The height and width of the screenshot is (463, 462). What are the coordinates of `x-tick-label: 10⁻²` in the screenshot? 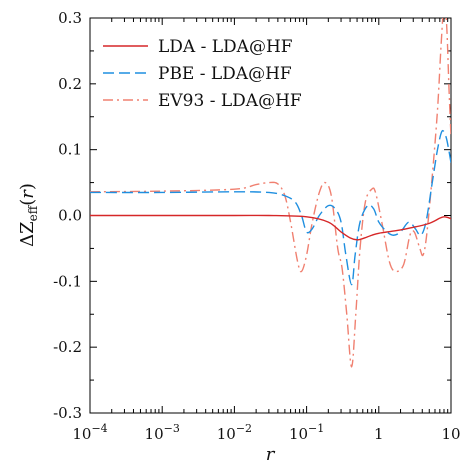 It's located at (234, 432).